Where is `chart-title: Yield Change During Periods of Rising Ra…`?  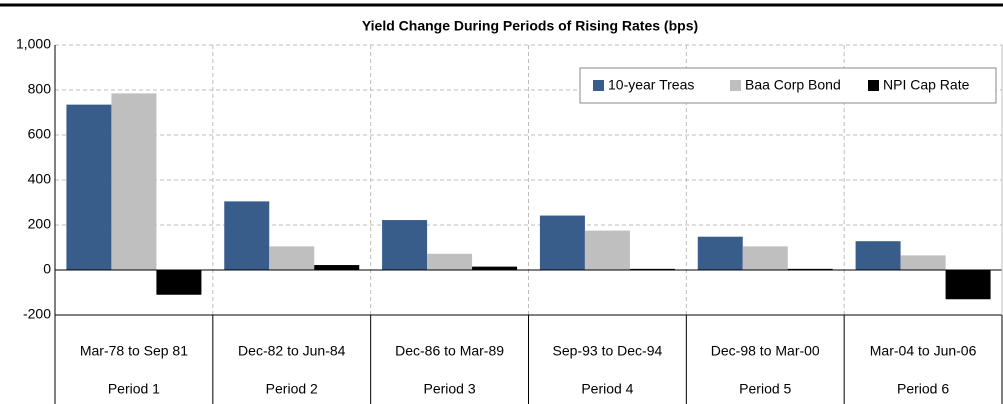 chart-title: Yield Change During Periods of Rising Ra… is located at coordinates (530, 26).